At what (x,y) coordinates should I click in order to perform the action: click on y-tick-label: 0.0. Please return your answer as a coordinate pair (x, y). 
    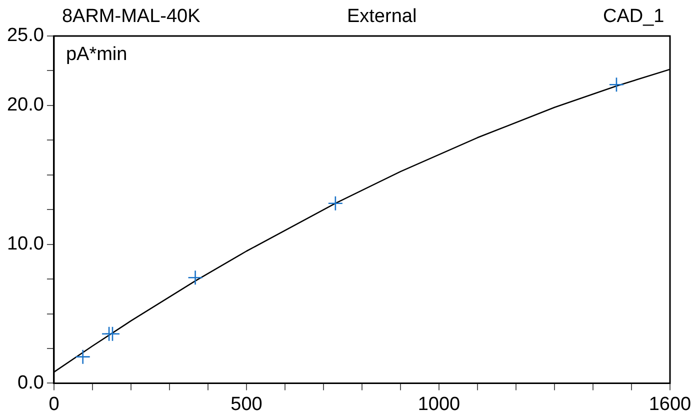
    Looking at the image, I should click on (31, 383).